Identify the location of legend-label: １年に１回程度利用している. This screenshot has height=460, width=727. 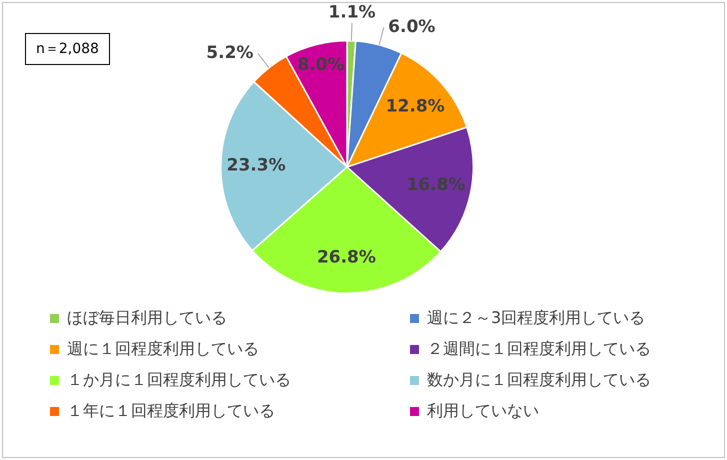
(171, 411).